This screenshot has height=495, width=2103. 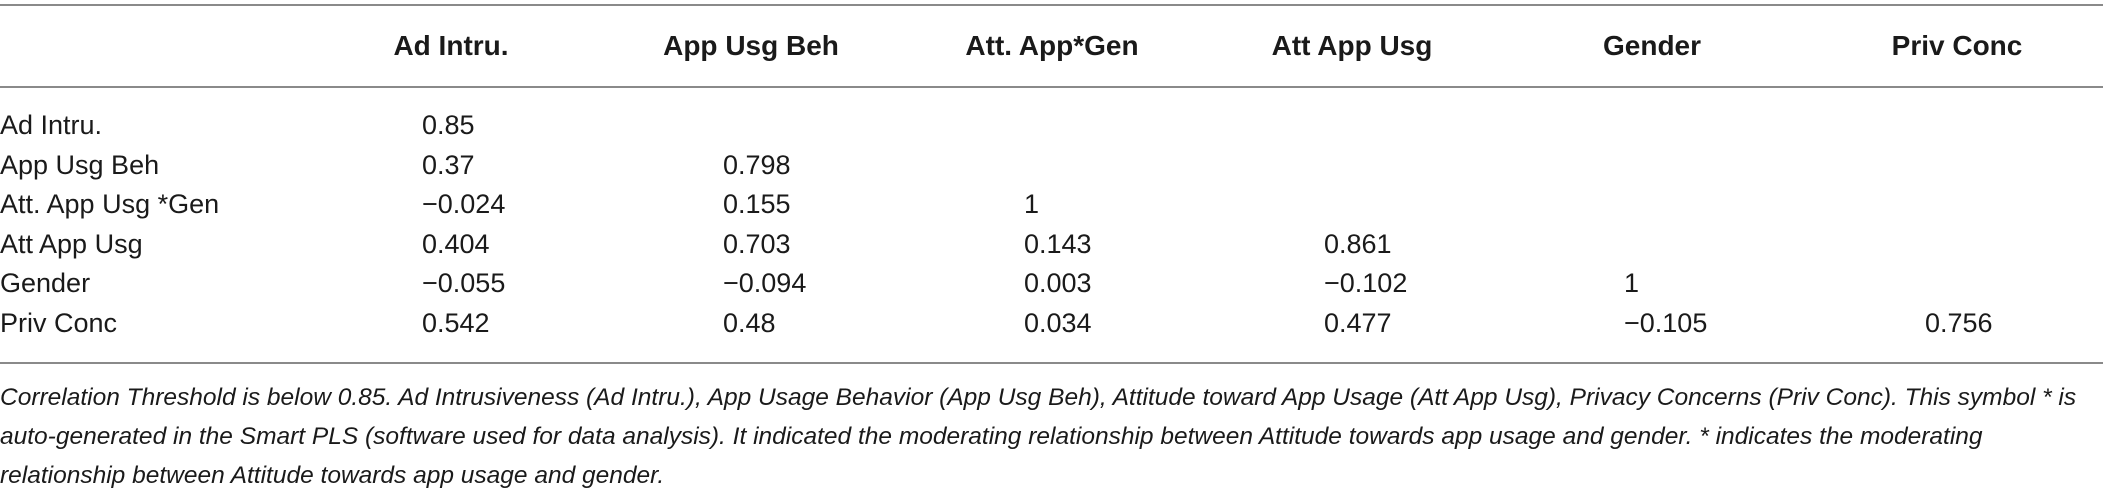 I want to click on table-cell: 0.477, so click(x=1358, y=322).